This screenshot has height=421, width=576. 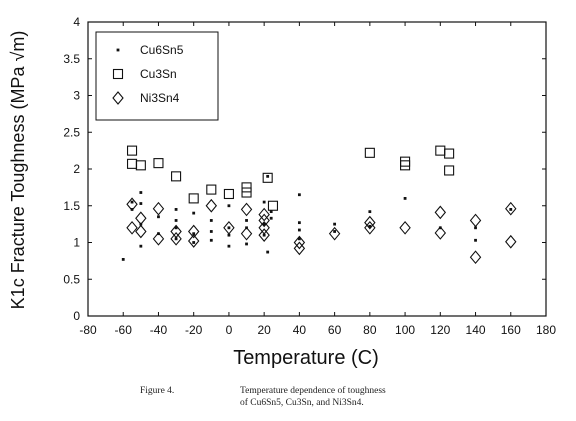 I want to click on legend-box, so click(x=157, y=76).